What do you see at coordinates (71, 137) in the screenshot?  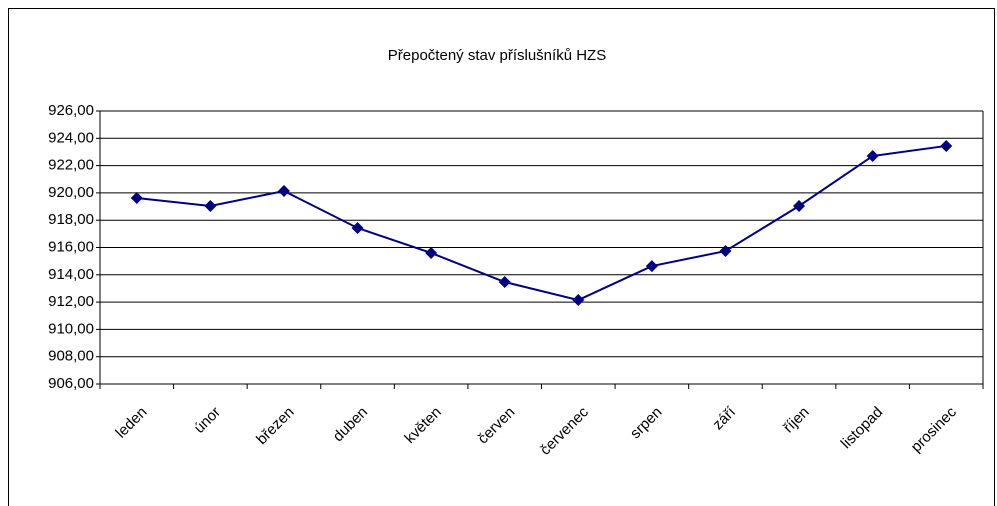 I see `y-tick-label: 924,00` at bounding box center [71, 137].